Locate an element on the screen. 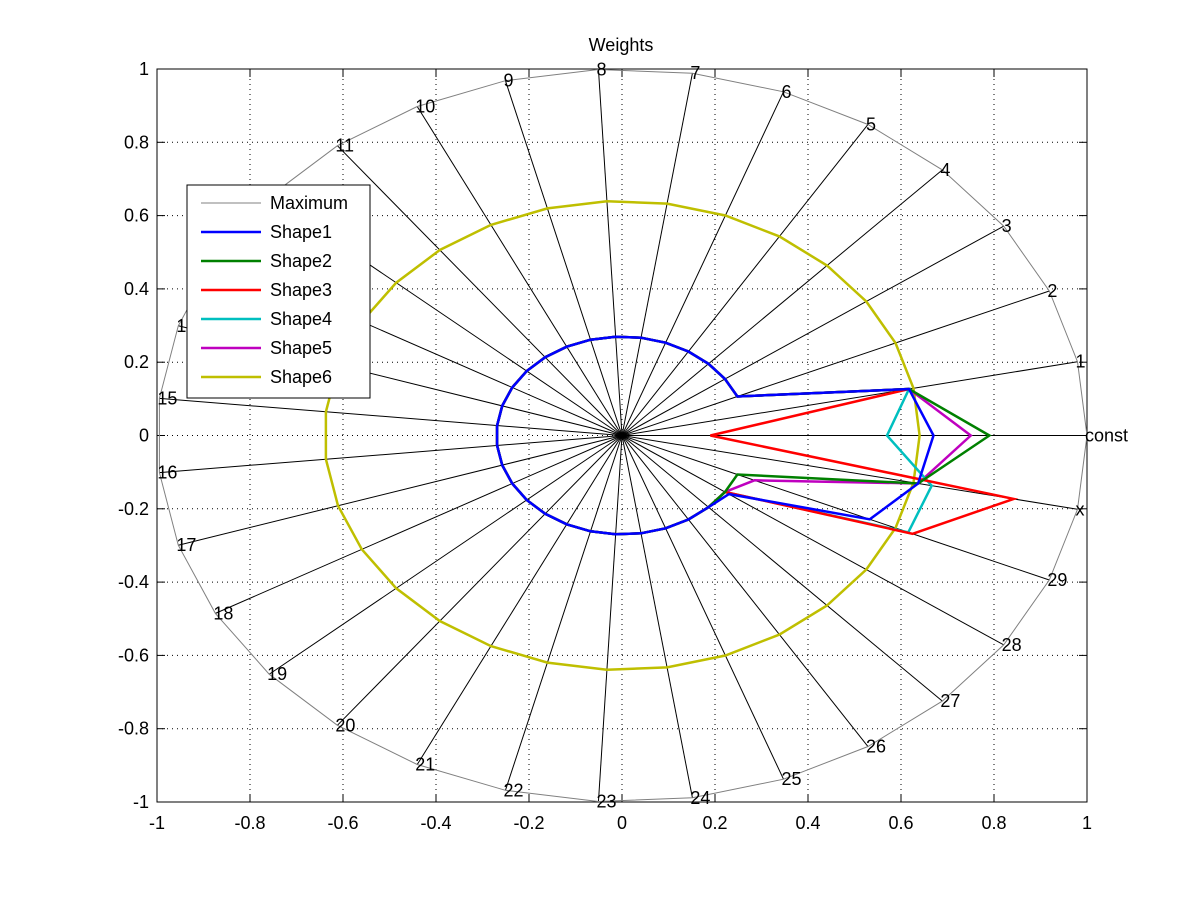 The height and width of the screenshot is (906, 1201). y-tick-label: 0.4 is located at coordinates (136, 289).